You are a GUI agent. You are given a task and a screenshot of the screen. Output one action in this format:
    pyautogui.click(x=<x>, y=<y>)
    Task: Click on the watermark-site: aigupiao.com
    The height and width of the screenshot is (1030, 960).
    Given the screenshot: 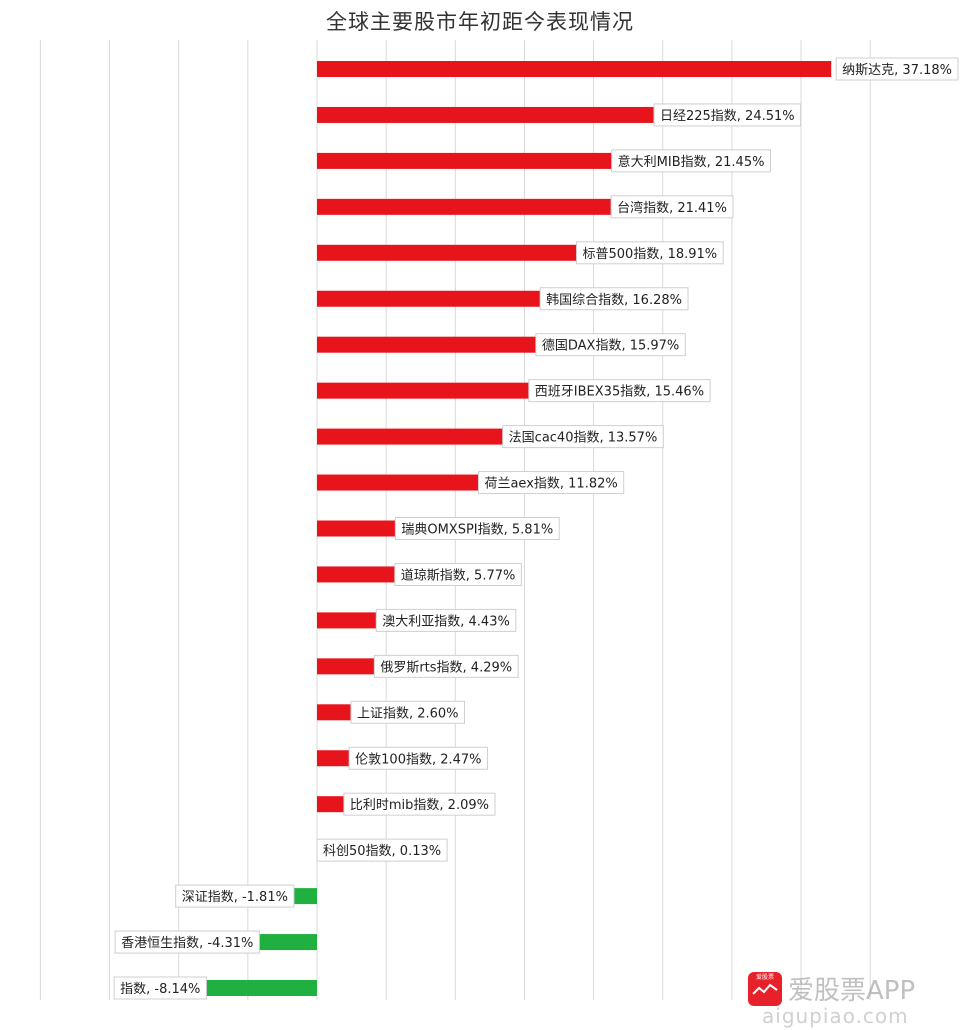 What is the action you would take?
    pyautogui.click(x=835, y=1016)
    